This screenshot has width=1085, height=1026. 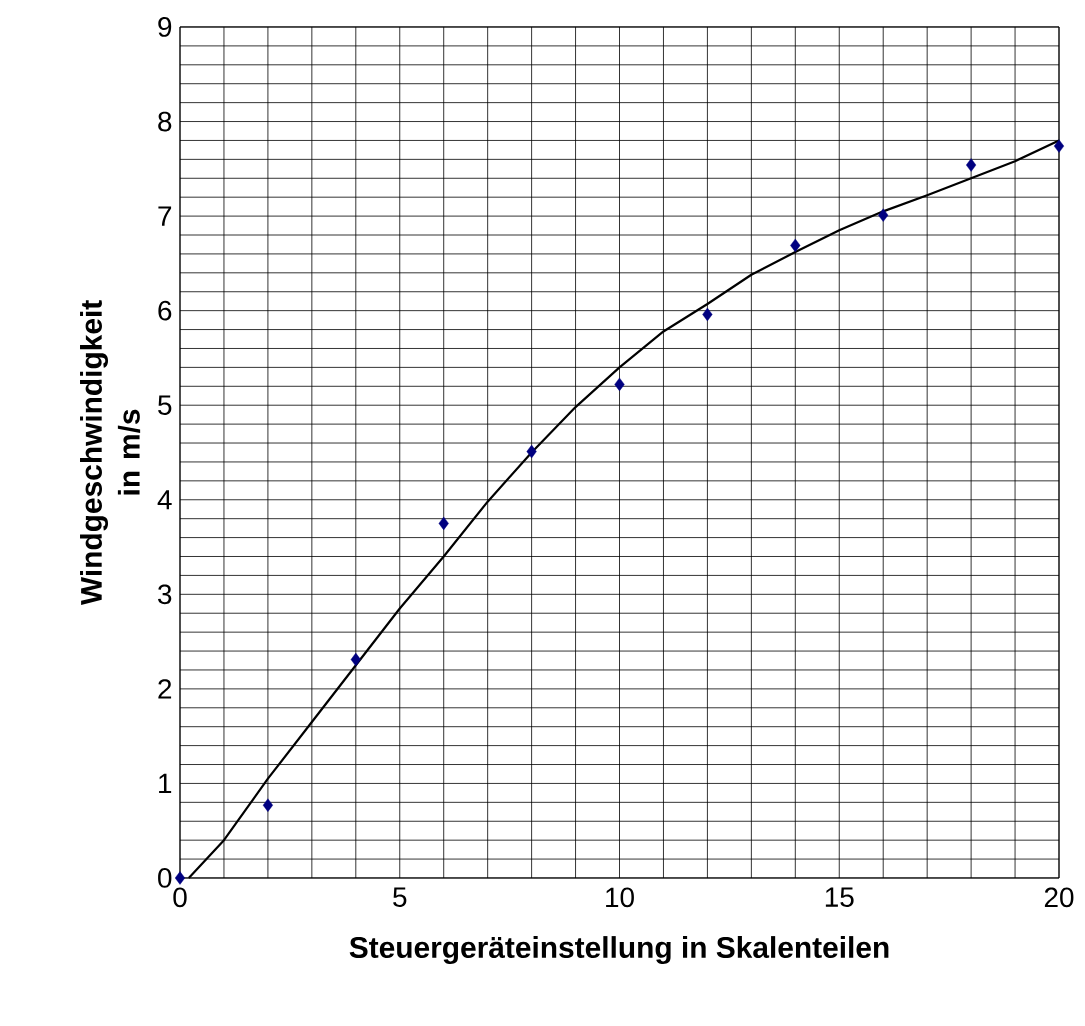 What do you see at coordinates (165, 689) in the screenshot?
I see `y-tick-label: 2` at bounding box center [165, 689].